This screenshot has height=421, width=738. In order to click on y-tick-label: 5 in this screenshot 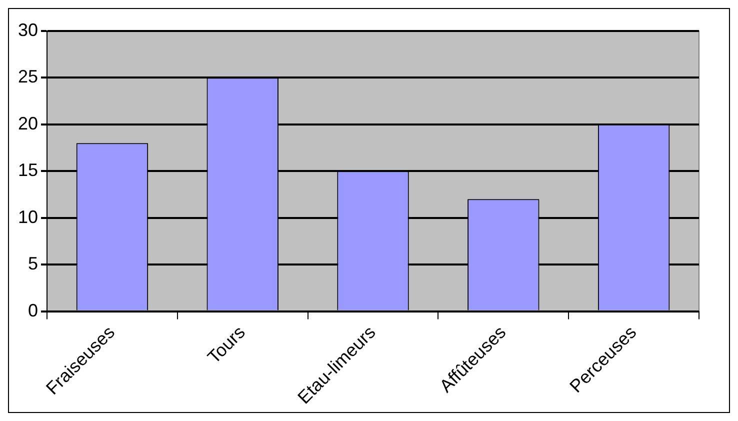, I will do `click(33, 264)`.